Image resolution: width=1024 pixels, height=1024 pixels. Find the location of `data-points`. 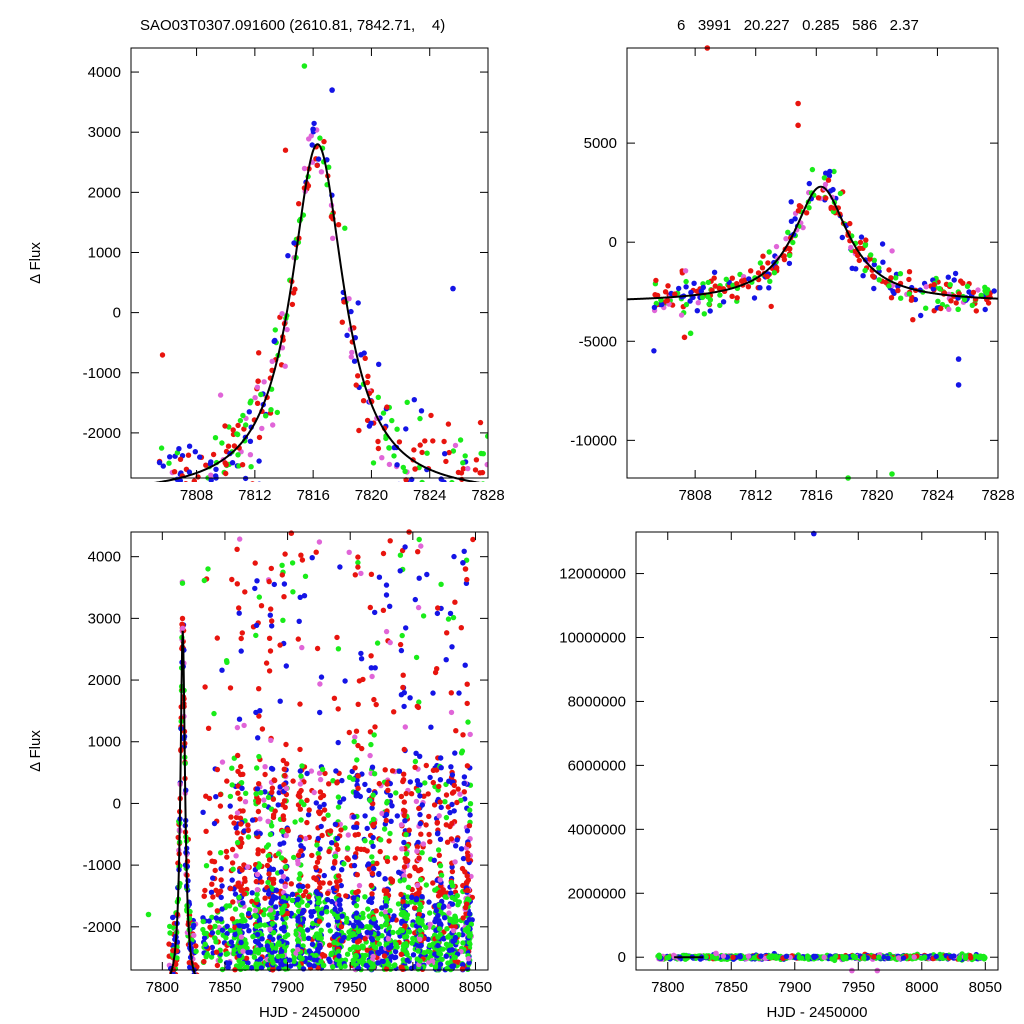

data-points is located at coordinates (310, 751).